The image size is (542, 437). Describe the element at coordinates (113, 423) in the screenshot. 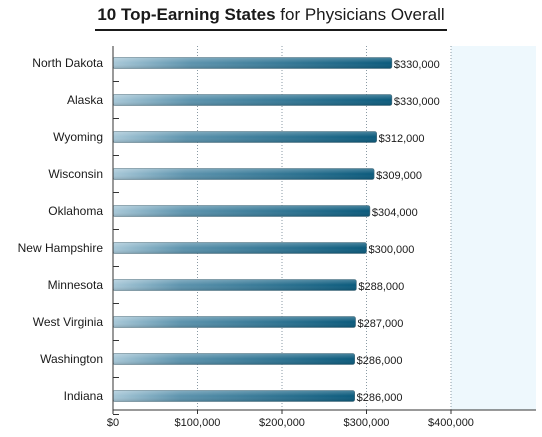

I see `x-tick-label: $0` at that location.